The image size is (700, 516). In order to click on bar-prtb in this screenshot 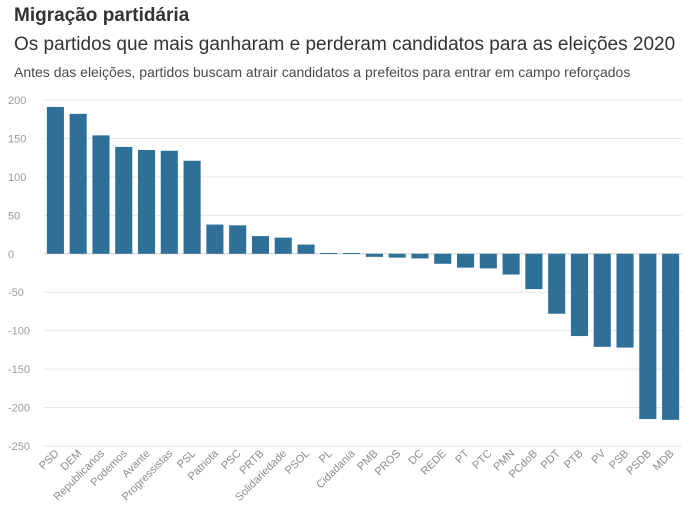, I will do `click(260, 245)`.